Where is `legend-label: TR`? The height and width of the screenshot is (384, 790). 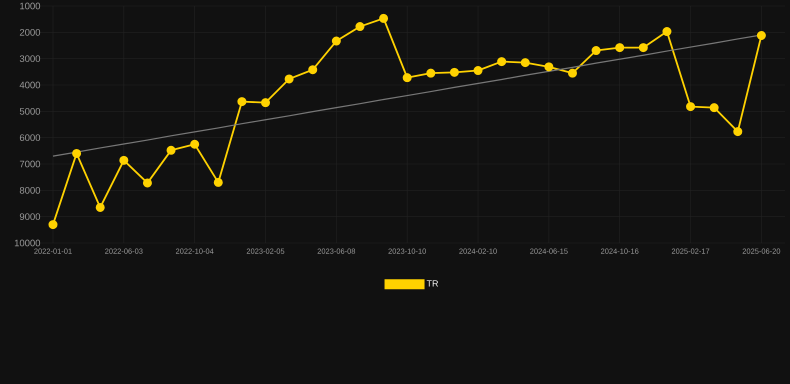 legend-label: TR is located at coordinates (432, 283).